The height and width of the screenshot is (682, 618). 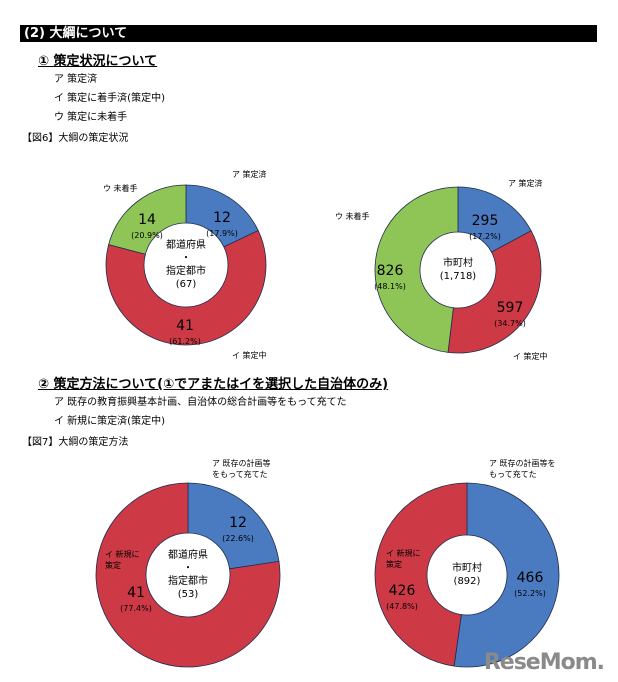 What do you see at coordinates (186, 265) in the screenshot?
I see `center-label: 都道府県・指定都市 (67)` at bounding box center [186, 265].